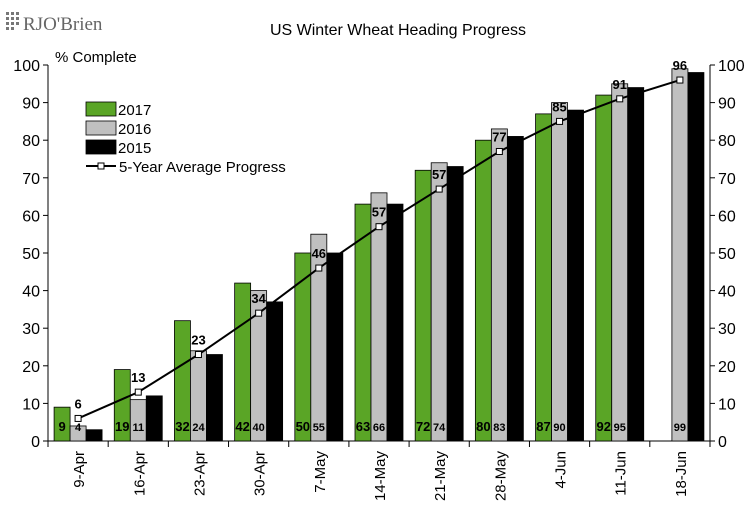 The width and height of the screenshot is (756, 516). Describe the element at coordinates (727, 254) in the screenshot. I see `y-tick-label-right: 50` at that location.